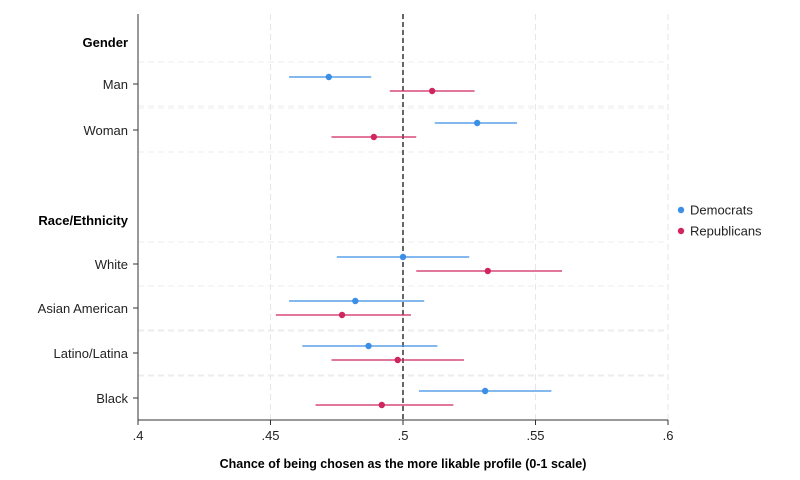 The image size is (800, 480). I want to click on x-axis: .4 .45 .5 .55 .6, so click(403, 431).